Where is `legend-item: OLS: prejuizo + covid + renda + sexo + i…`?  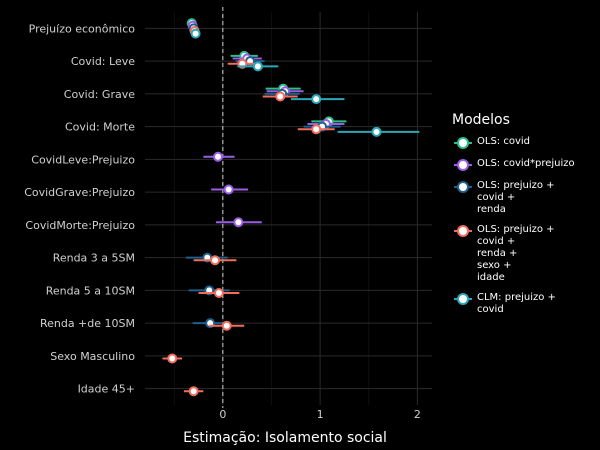
legend-item: OLS: prejuizo + covid + renda + sexo + i… is located at coordinates (524, 254).